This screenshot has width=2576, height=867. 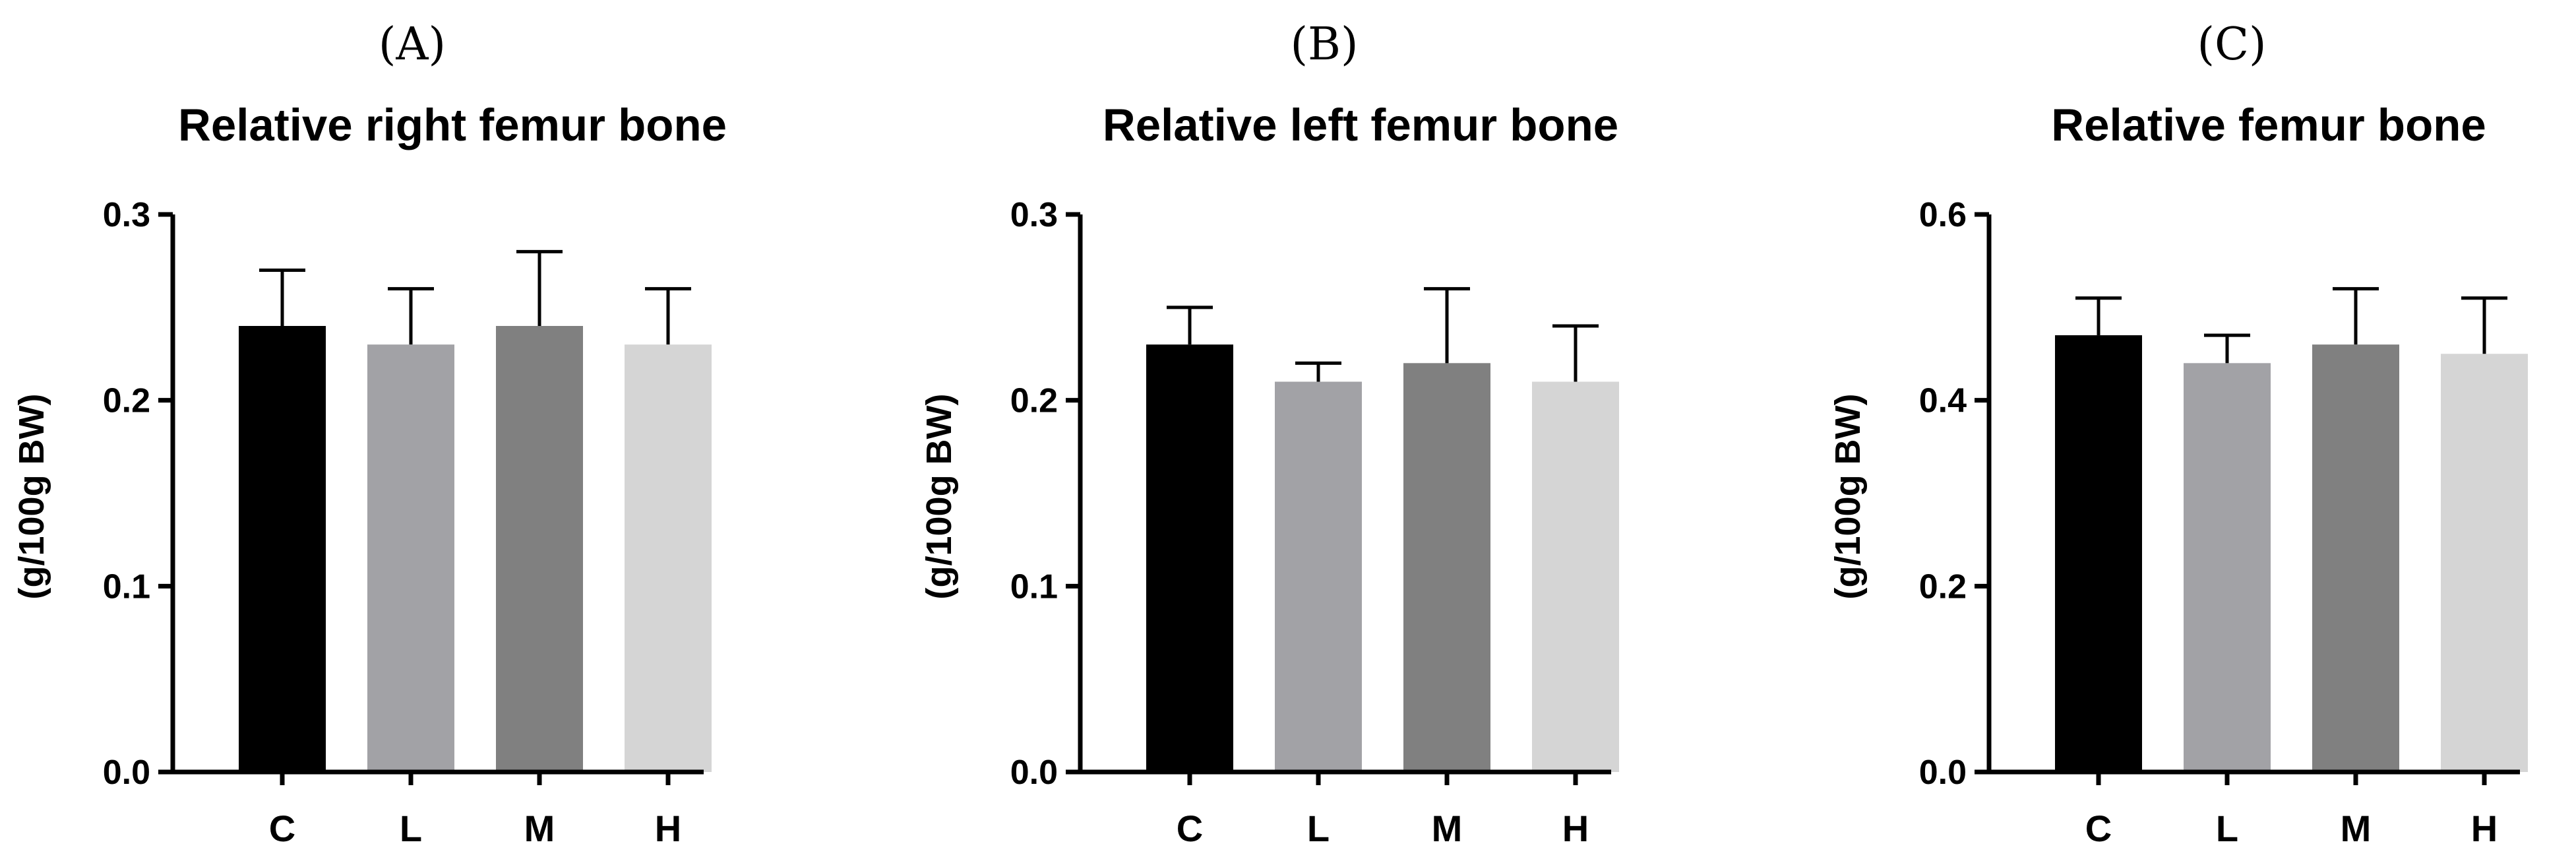 What do you see at coordinates (2231, 44) in the screenshot?
I see `panel-label: (C)` at bounding box center [2231, 44].